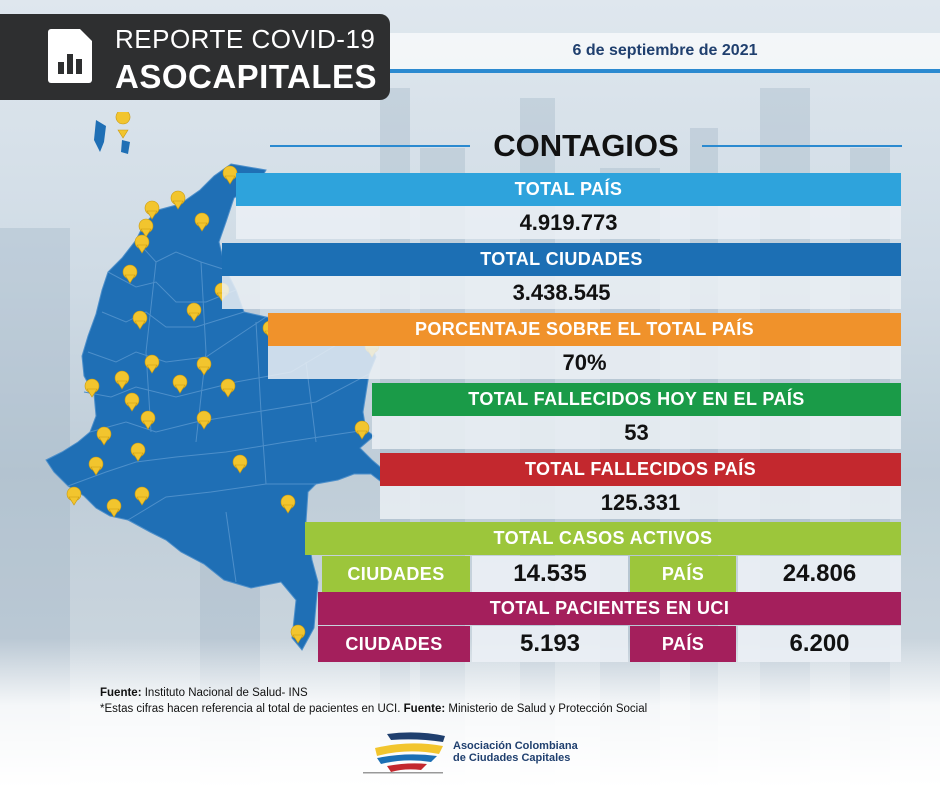 This screenshot has width=940, height=788. Describe the element at coordinates (683, 644) in the screenshot. I see `uci-pais-label: PAÍS` at that location.